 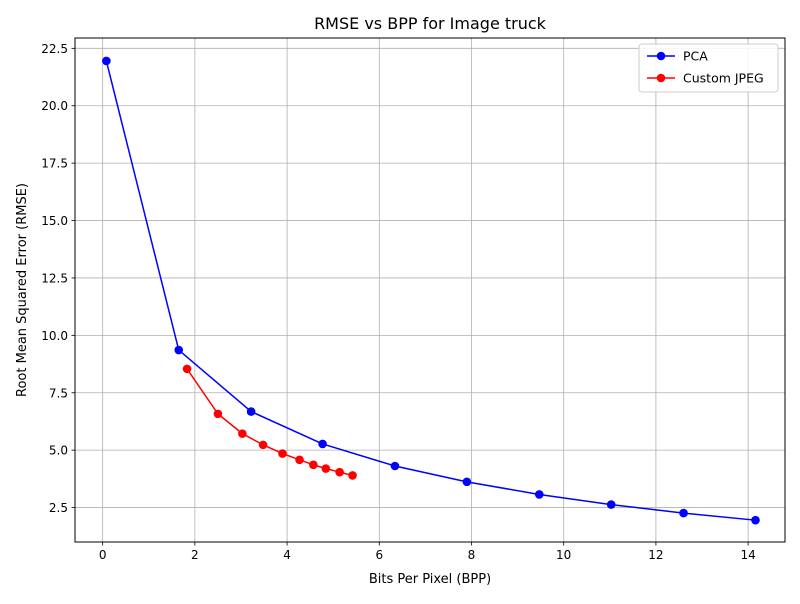 What do you see at coordinates (655, 555) in the screenshot?
I see `x-tick-label: 12` at bounding box center [655, 555].